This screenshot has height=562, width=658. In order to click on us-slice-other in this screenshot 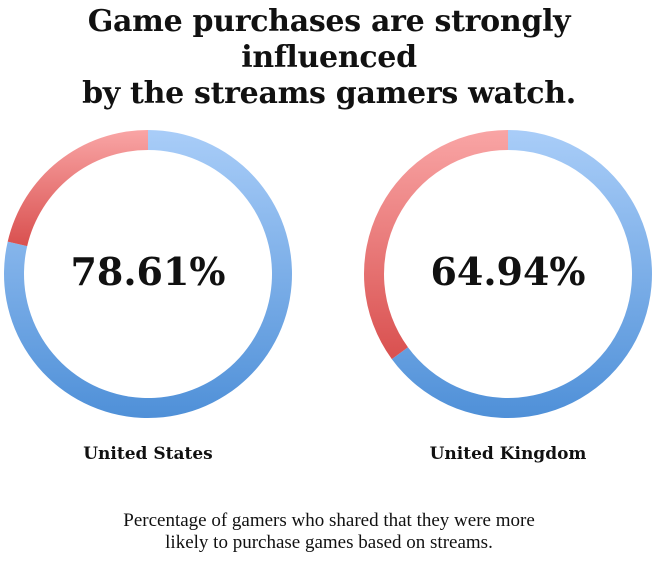, I will do `click(77, 188)`.